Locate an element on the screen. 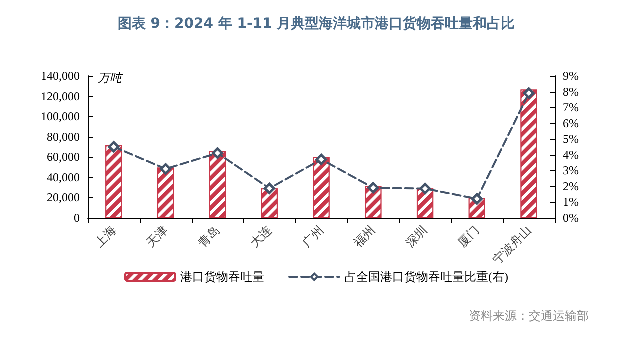 Image resolution: width=633 pixels, height=338 pixels. x-tick-label: 大连 is located at coordinates (261, 236).